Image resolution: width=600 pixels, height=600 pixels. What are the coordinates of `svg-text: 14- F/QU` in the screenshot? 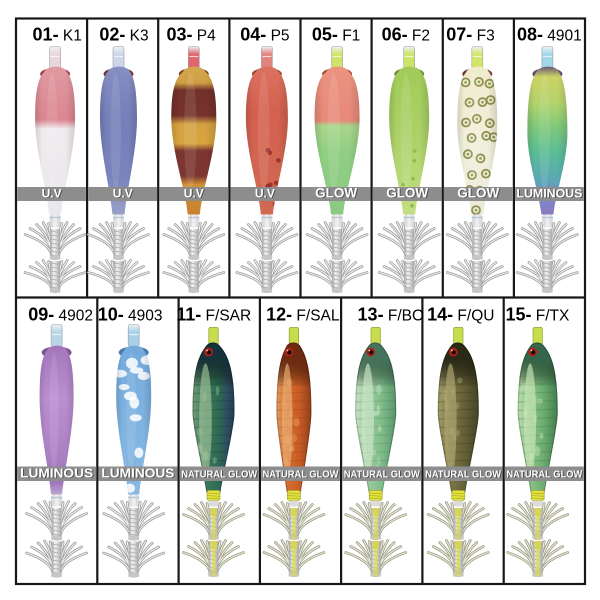 It's located at (460, 315).